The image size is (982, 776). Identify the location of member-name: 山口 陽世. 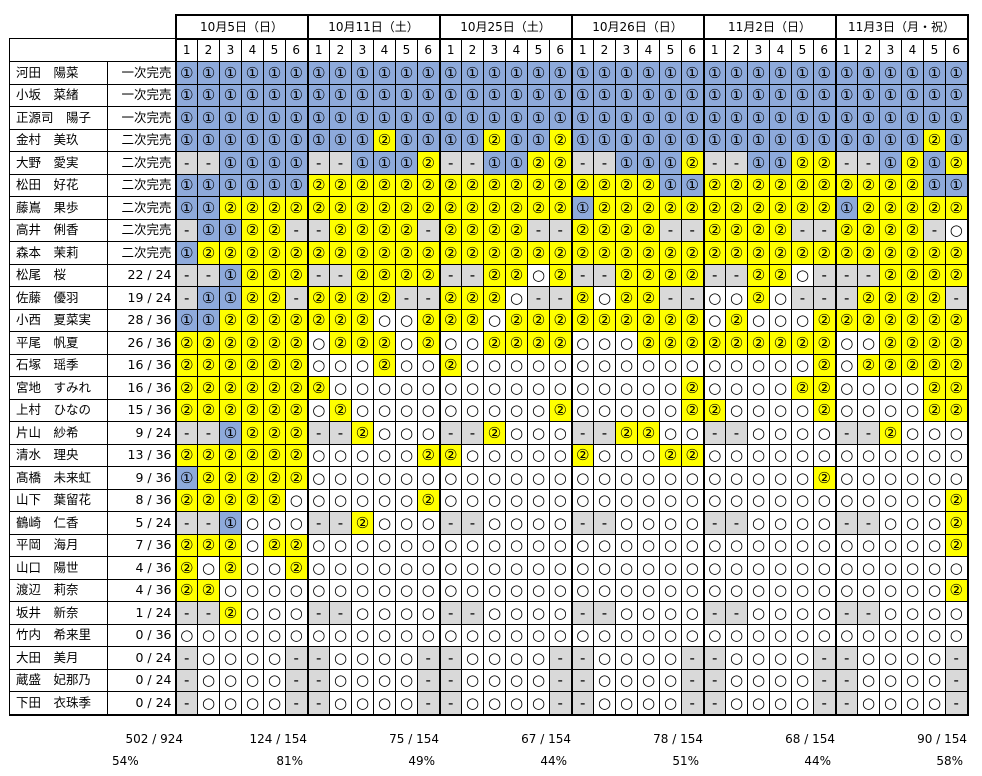
(58, 568).